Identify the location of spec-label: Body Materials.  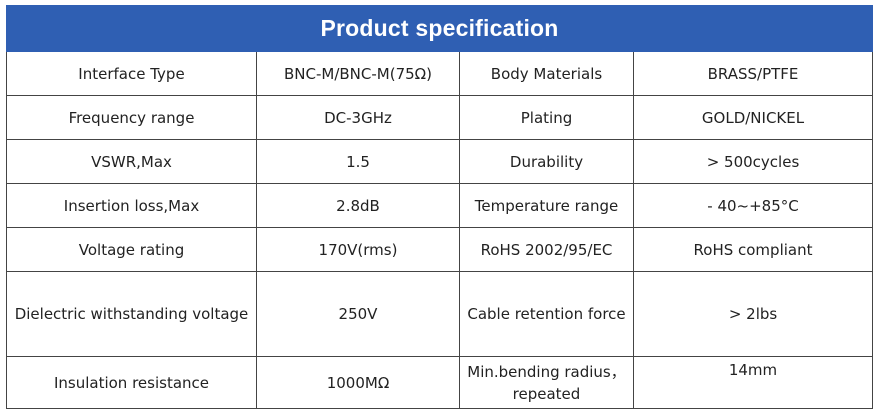
(546, 73).